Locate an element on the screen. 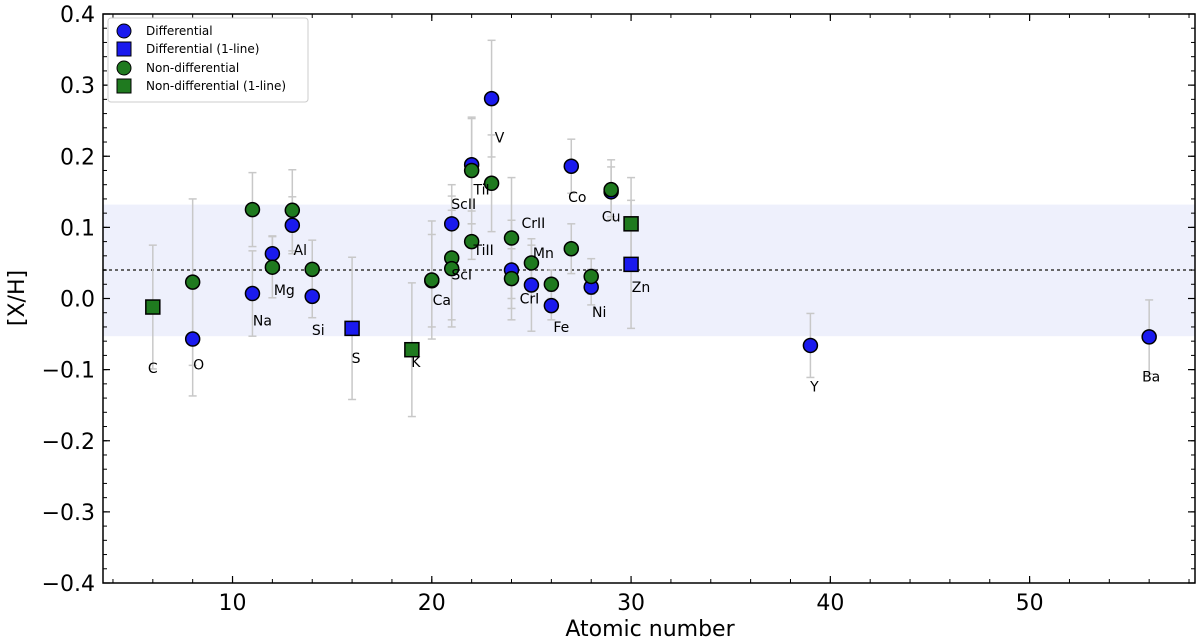 Image resolution: width=1200 pixels, height=641 pixels. y-tick-label: 0.3 is located at coordinates (77, 86).